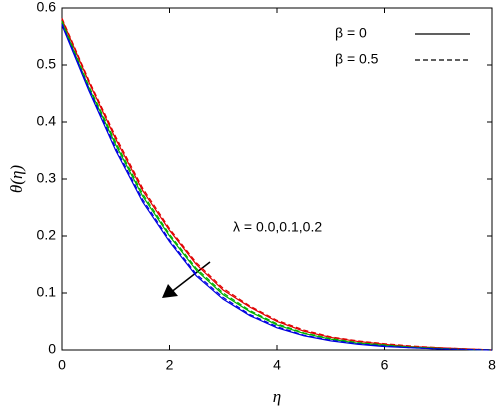 This screenshot has height=410, width=500. What do you see at coordinates (47, 121) in the screenshot?
I see `y-tick-label: 0.4` at bounding box center [47, 121].